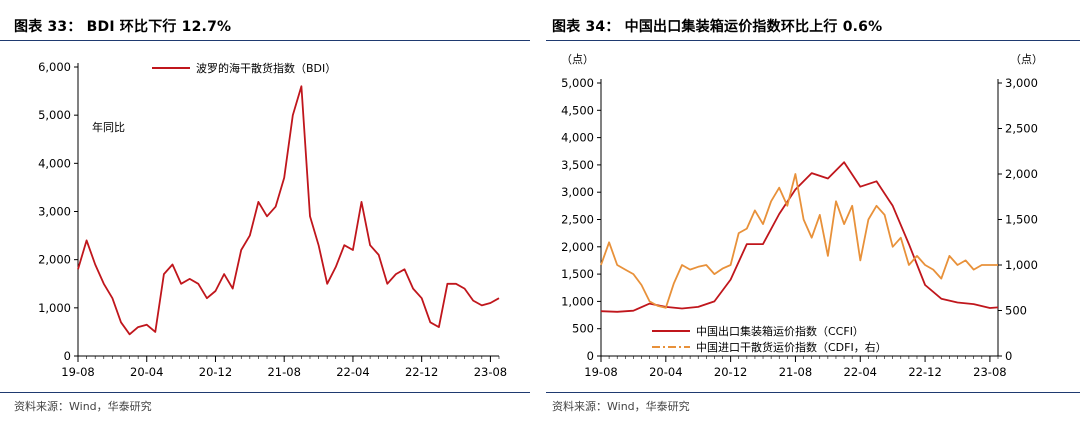 Image resolution: width=1080 pixels, height=428 pixels. Describe the element at coordinates (780, 331) in the screenshot. I see `legend-label-1: 中国出口集装箱运价指数（CCFI）` at that location.